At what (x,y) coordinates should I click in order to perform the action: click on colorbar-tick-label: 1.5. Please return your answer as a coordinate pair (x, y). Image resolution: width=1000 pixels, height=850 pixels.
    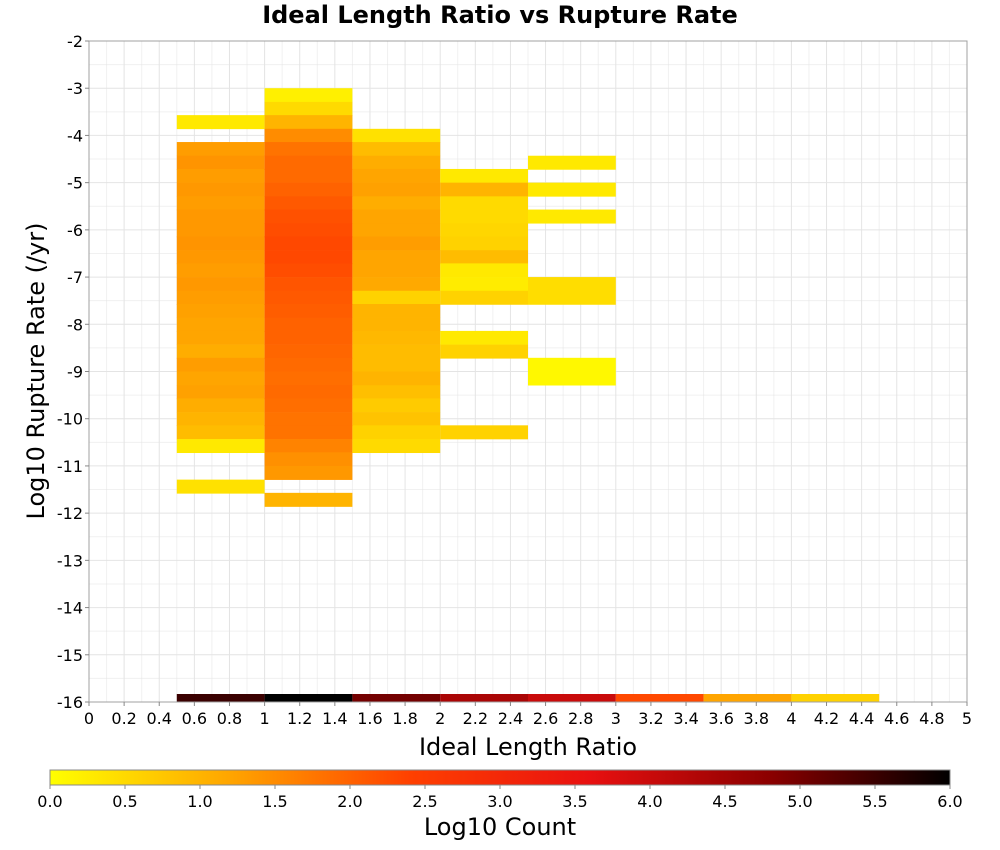
    Looking at the image, I should click on (274, 801).